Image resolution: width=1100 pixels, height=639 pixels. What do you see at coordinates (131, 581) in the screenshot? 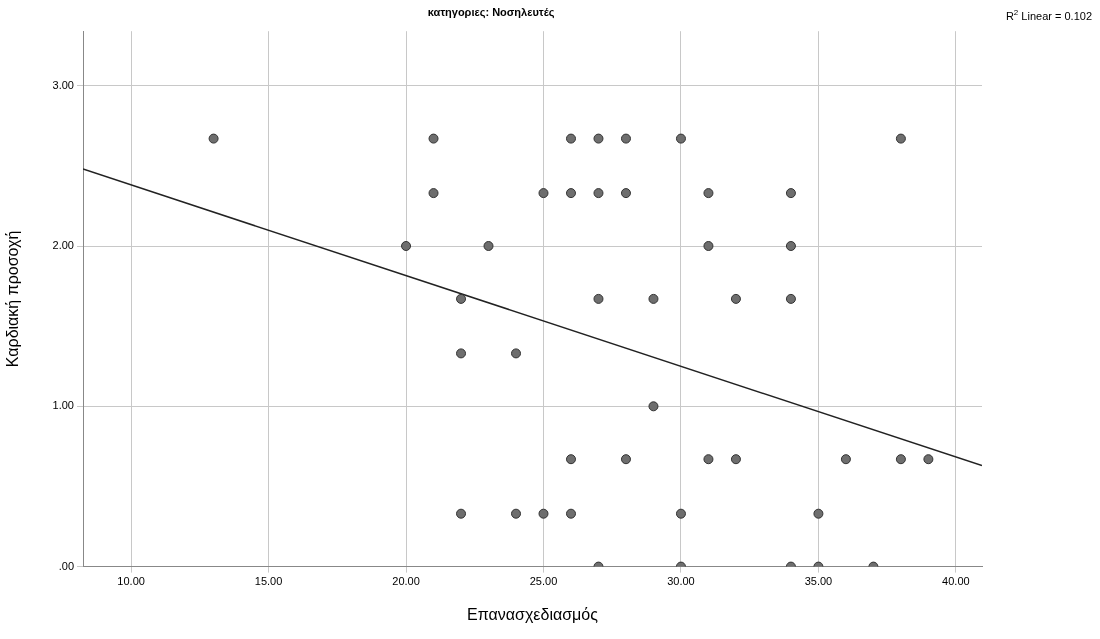
I see `x-tick-label: 10.00` at bounding box center [131, 581].